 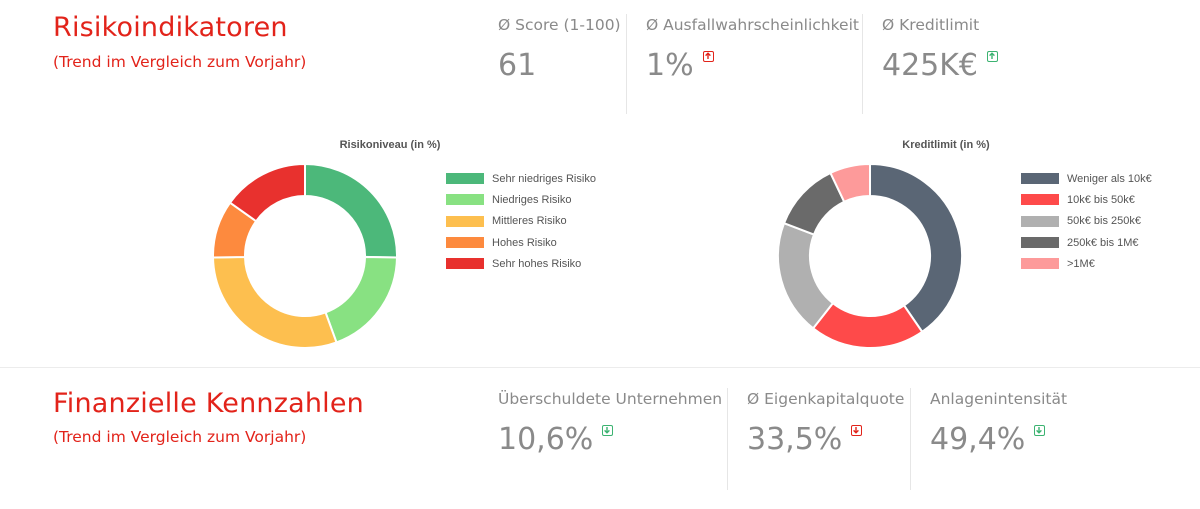 What do you see at coordinates (524, 242) in the screenshot?
I see `legend-label: Hohes Risiko` at bounding box center [524, 242].